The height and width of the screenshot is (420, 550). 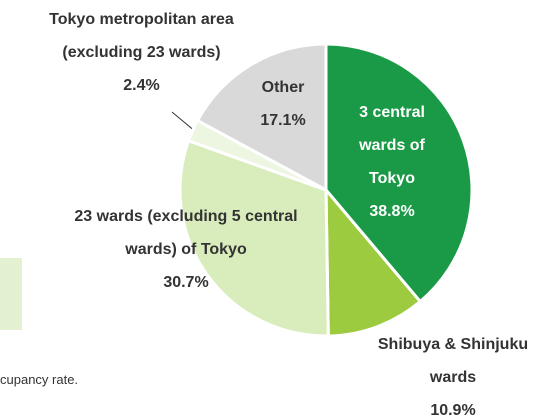 What do you see at coordinates (186, 282) in the screenshot?
I see `value-label: 30.7%` at bounding box center [186, 282].